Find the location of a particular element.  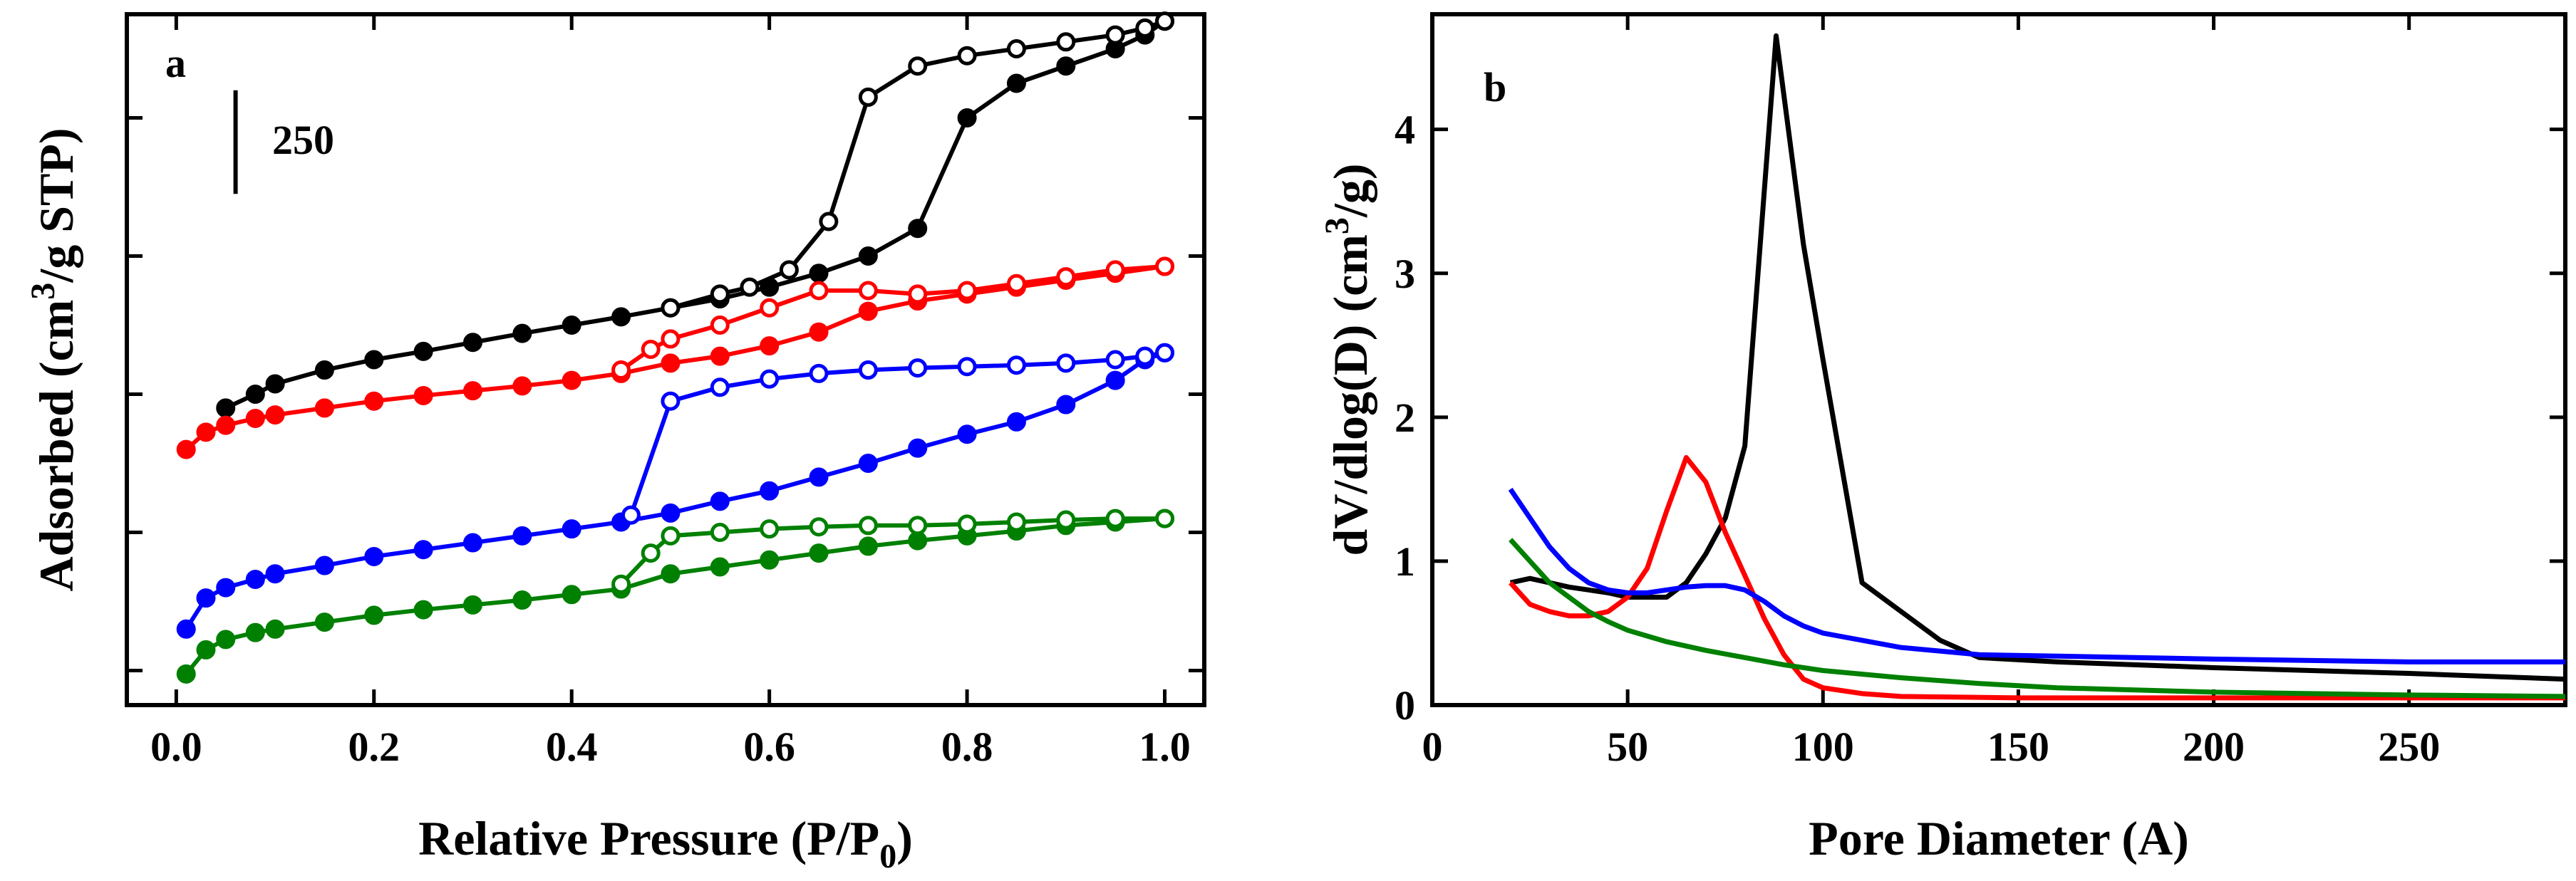

isotherm-green-desorption-line is located at coordinates (892, 551).